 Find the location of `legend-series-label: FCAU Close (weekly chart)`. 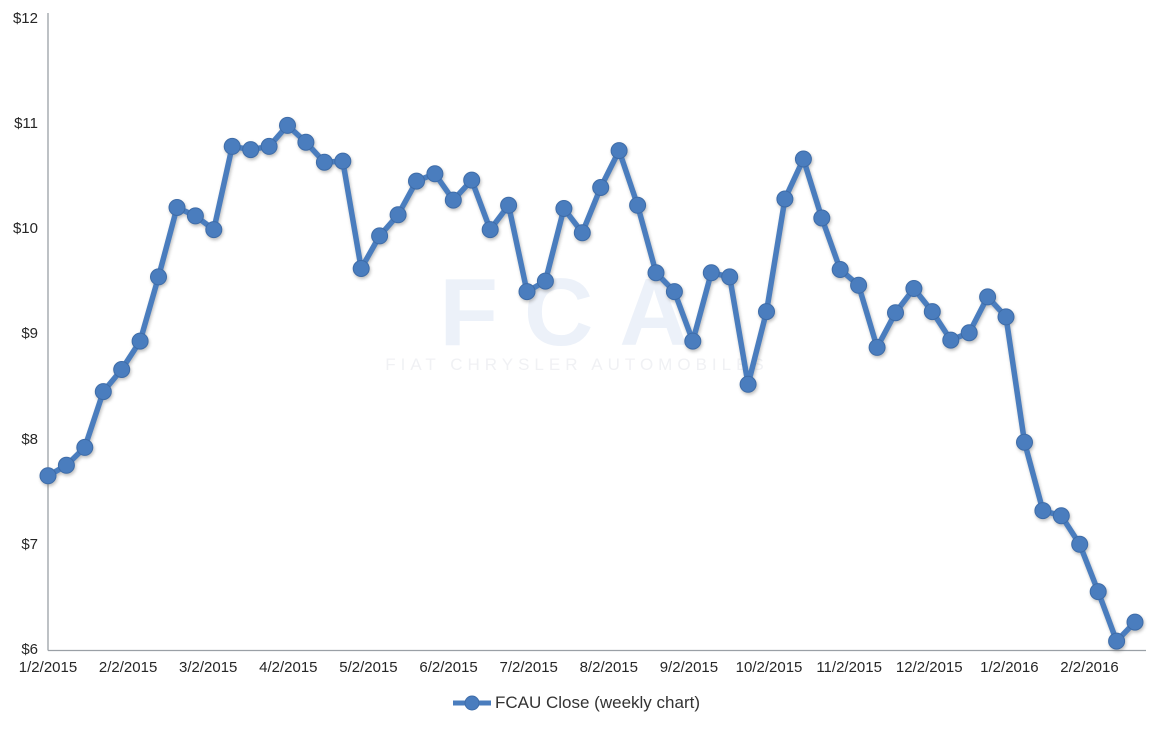

legend-series-label: FCAU Close (weekly chart) is located at coordinates (597, 702).